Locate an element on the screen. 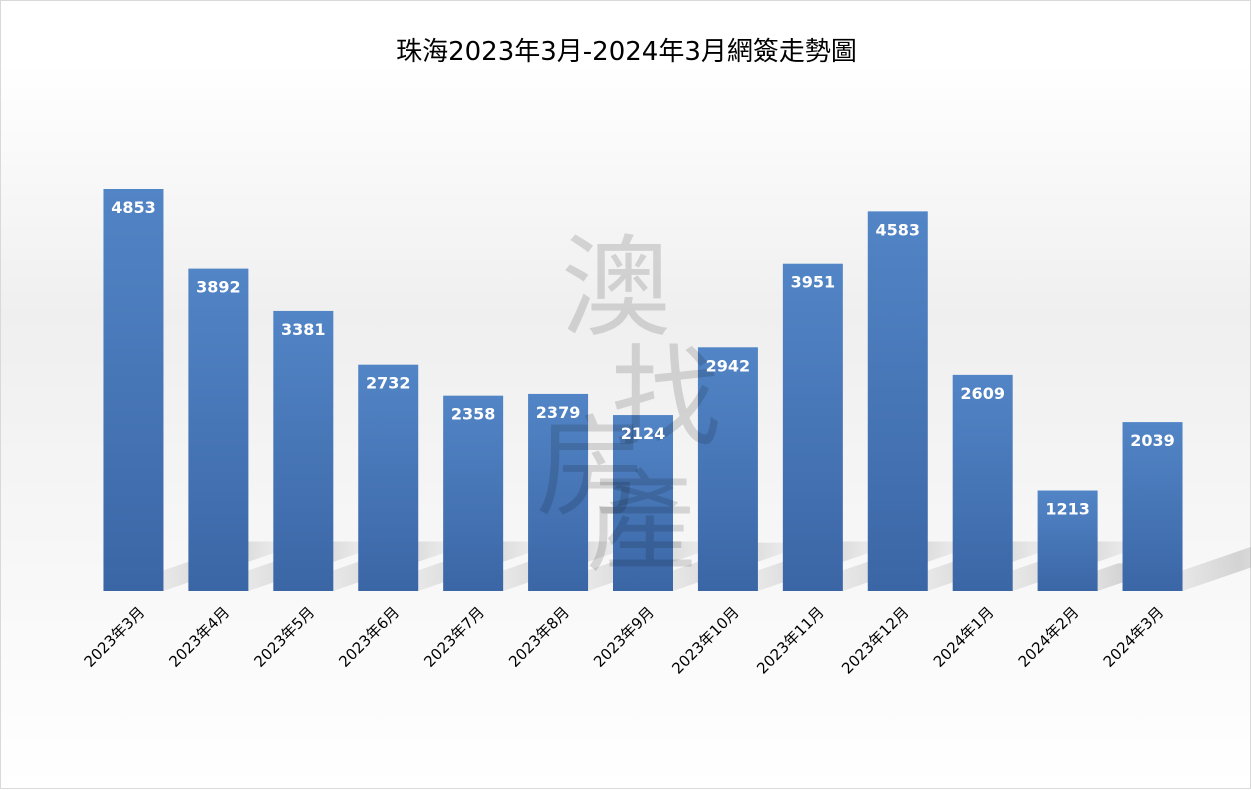 This screenshot has width=1251, height=790. x-tick-label: 2023年6月 is located at coordinates (369, 637).